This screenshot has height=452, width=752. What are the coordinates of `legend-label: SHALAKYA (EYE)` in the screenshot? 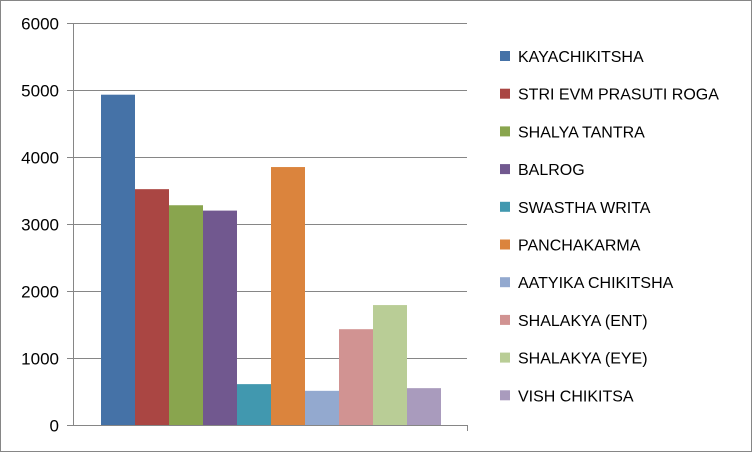 It's located at (583, 359).